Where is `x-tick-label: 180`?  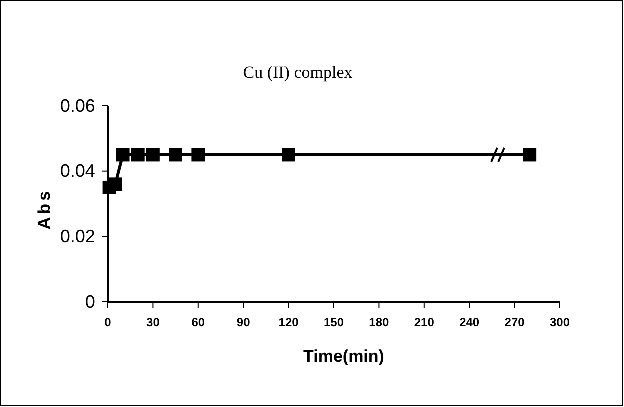 x-tick-label: 180 is located at coordinates (379, 323).